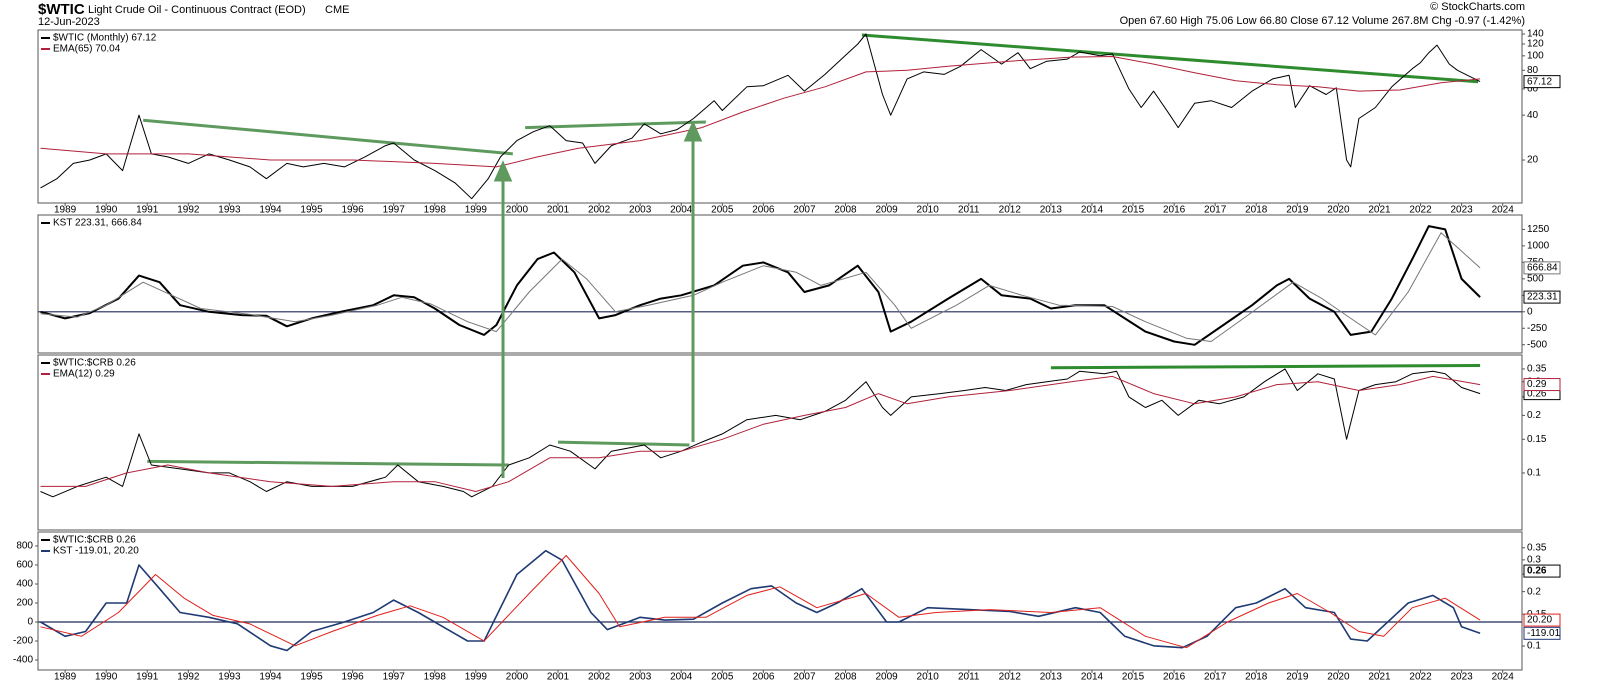 This screenshot has height=700, width=1600. I want to click on y2-tick-label: 0.3, so click(1534, 559).